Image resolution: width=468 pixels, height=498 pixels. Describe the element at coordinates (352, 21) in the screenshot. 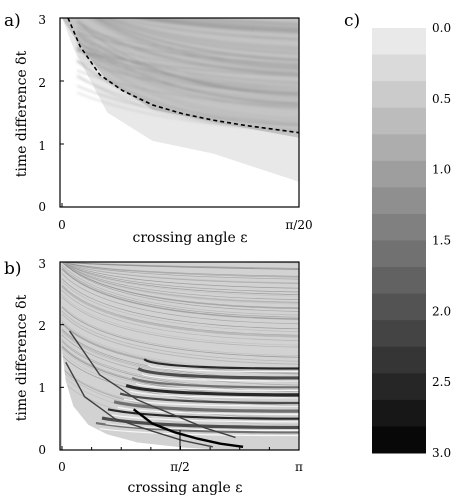

I see `panel-c-label: c)` at that location.